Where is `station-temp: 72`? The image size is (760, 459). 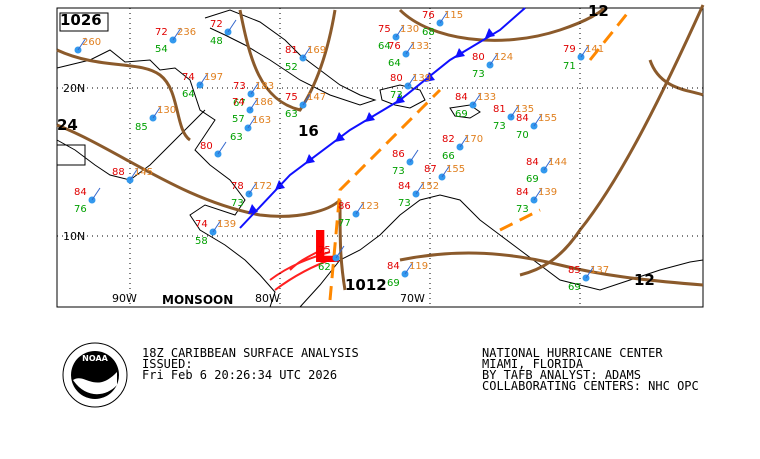
station-temp: 72 is located at coordinates (161, 32).